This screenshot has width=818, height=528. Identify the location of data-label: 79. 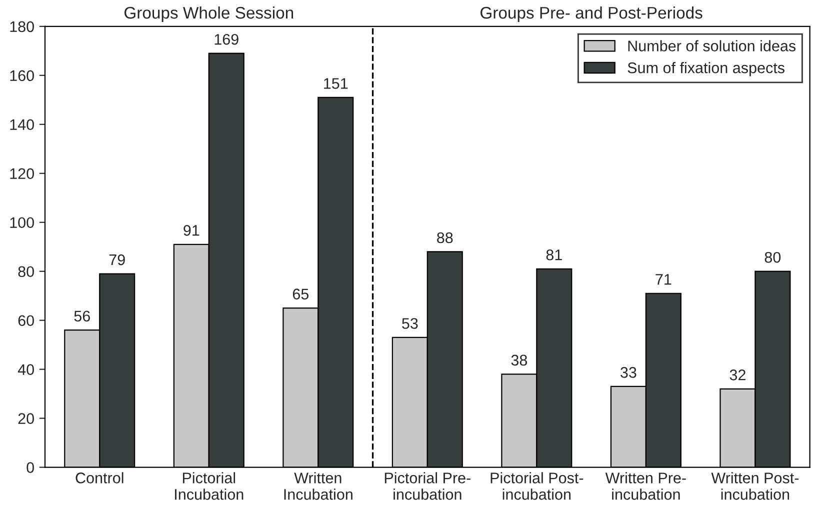
(117, 260).